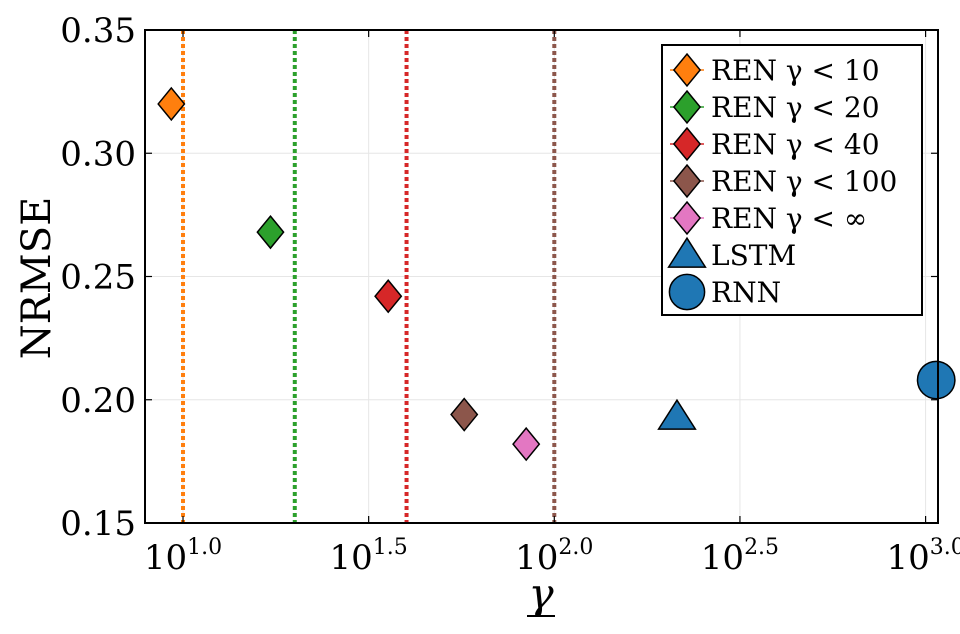 Image resolution: width=960 pixels, height=634 pixels. Describe the element at coordinates (945, 547) in the screenshot. I see `x-tick-label-exponent: 3.0` at that location.